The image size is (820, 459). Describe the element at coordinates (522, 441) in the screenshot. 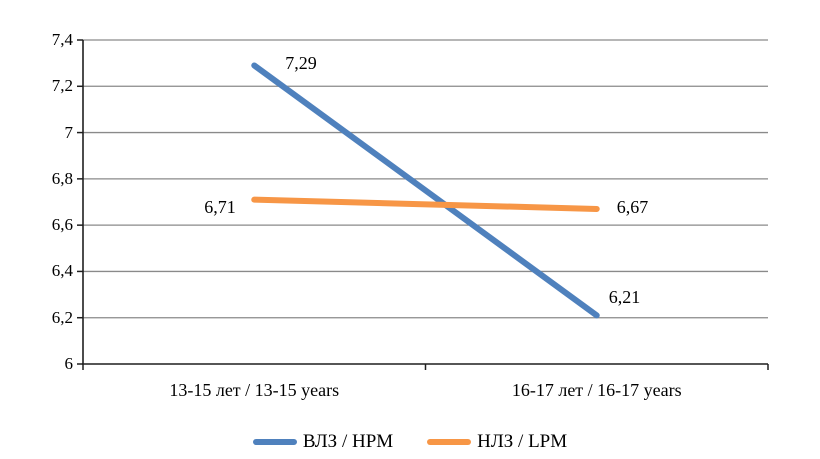

I see `legend-label: НЛЗ / LPM` at that location.